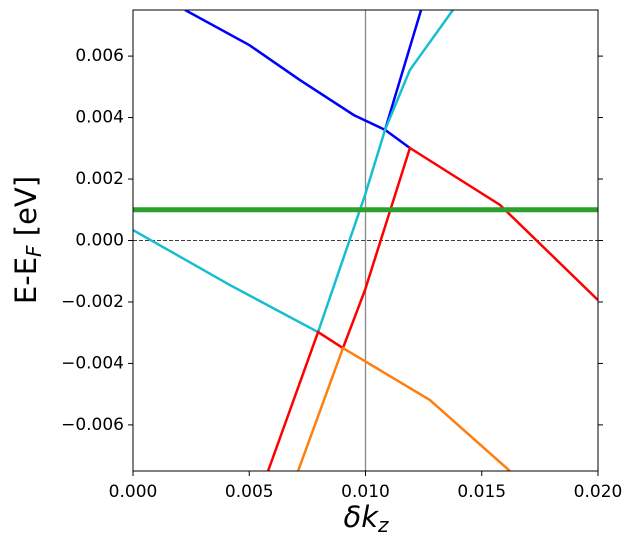  I want to click on y-tick-label: 0.000, so click(99, 241).